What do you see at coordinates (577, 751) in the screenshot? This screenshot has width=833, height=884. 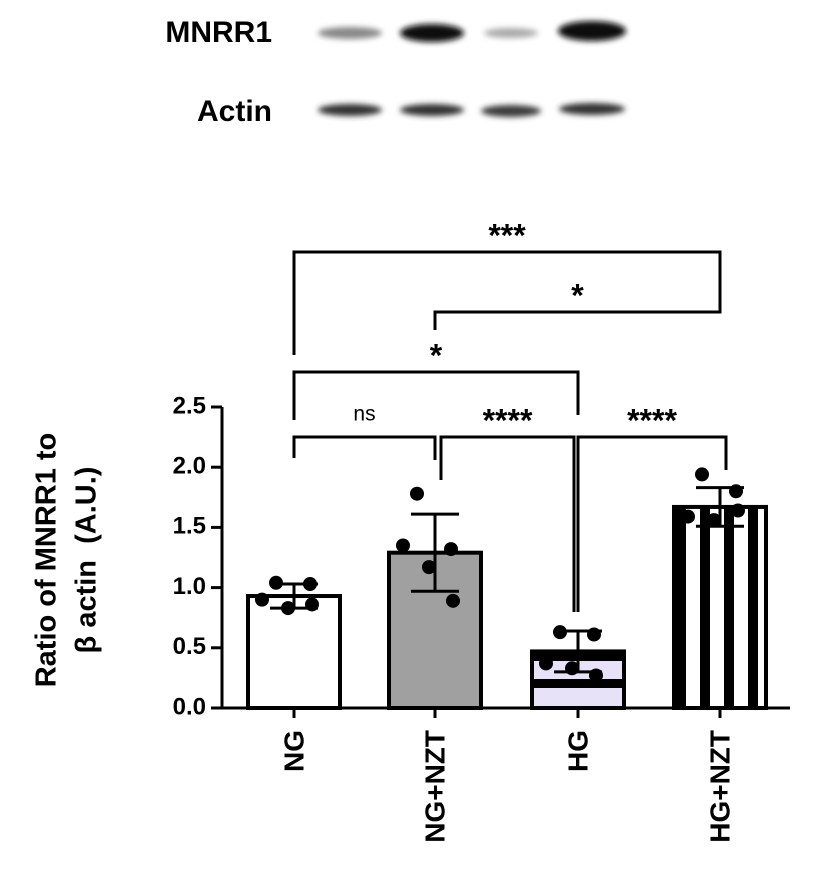 I see `x-tick-label: HG` at bounding box center [577, 751].